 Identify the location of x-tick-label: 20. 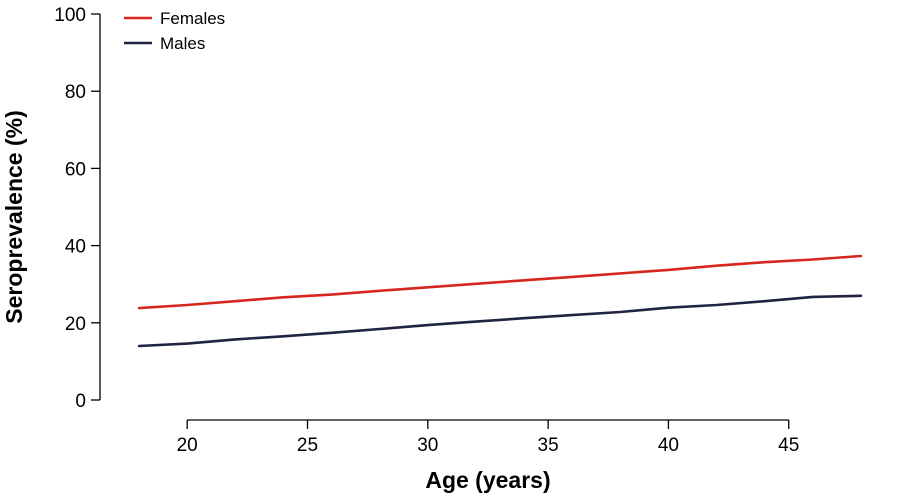
(187, 445).